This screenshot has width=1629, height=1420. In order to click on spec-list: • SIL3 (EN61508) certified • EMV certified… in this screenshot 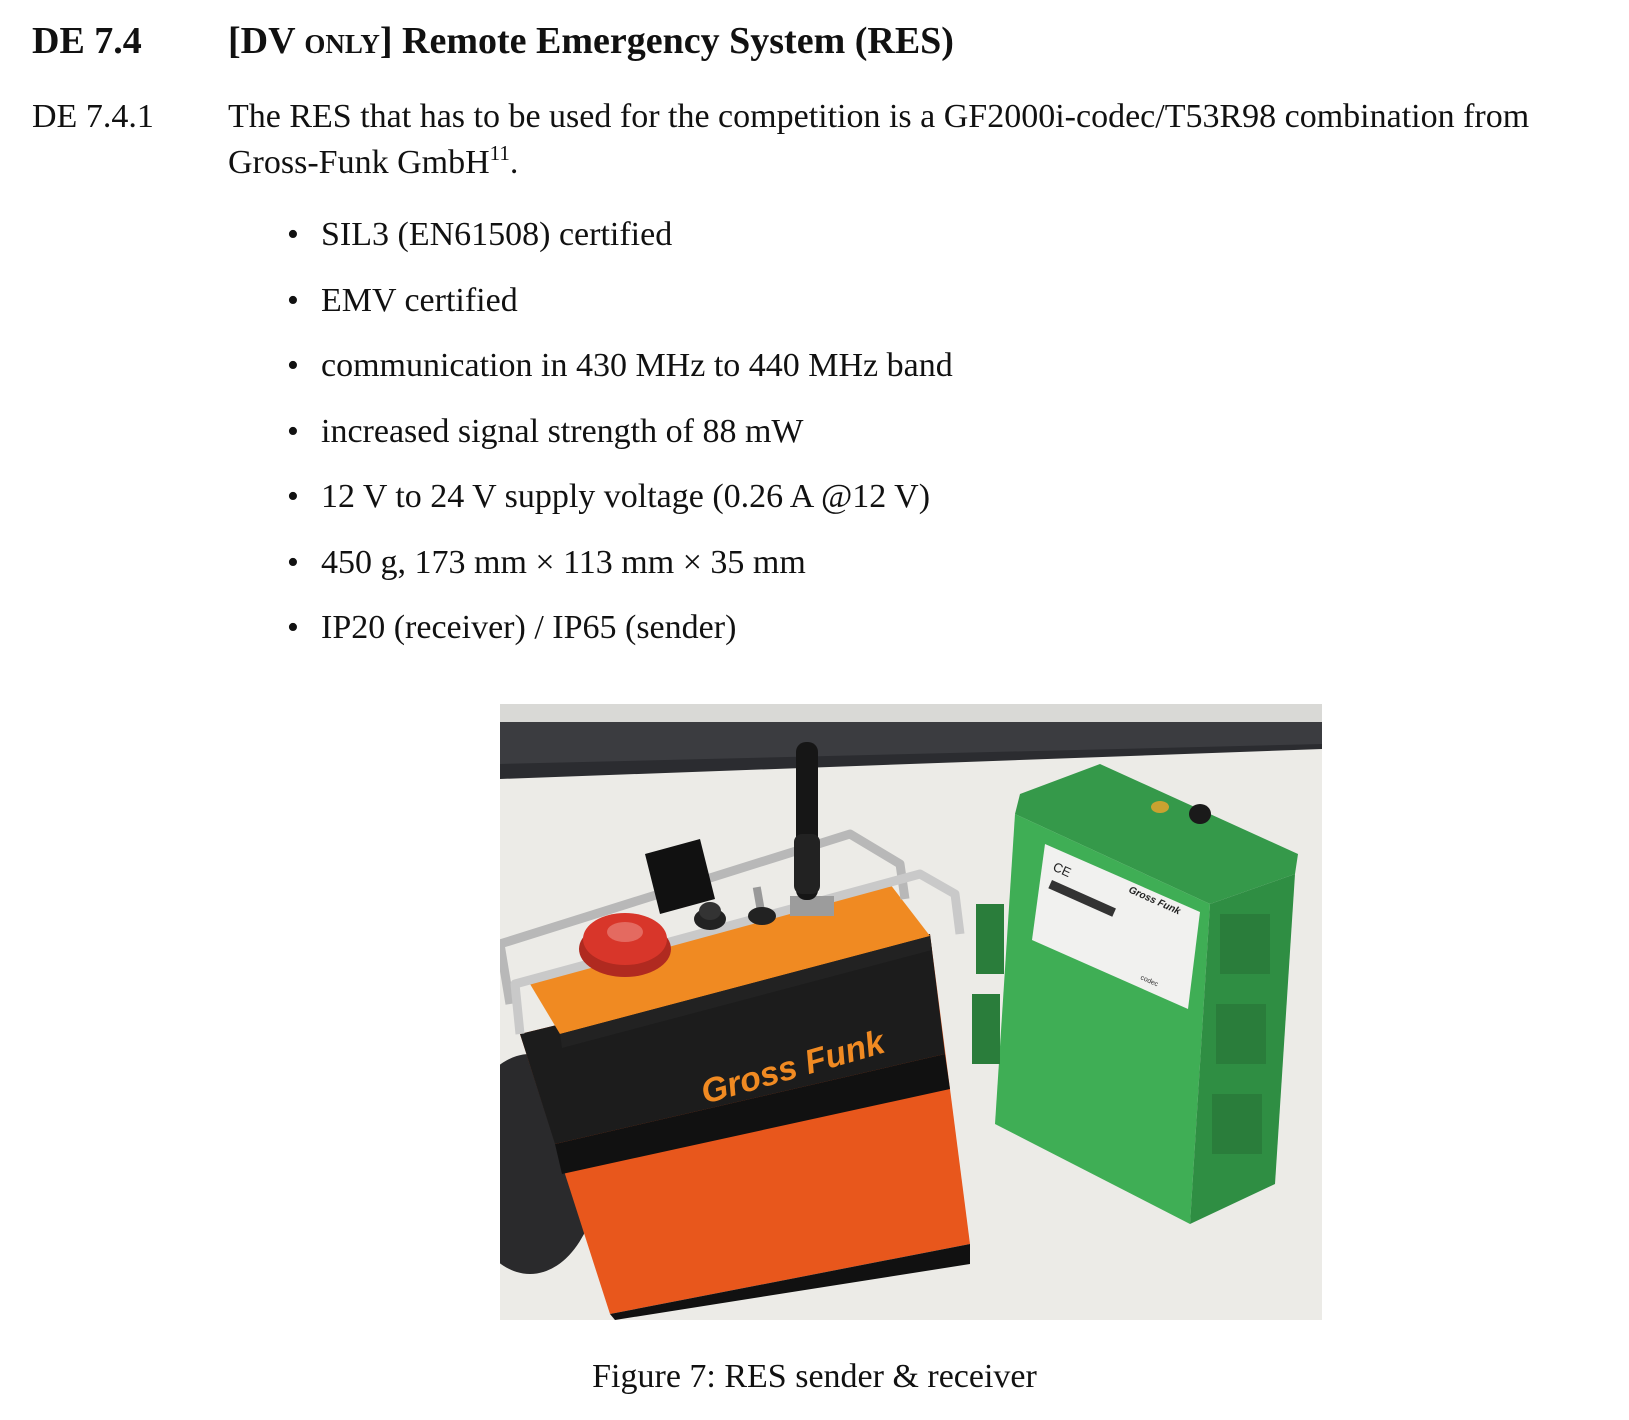, I will do `click(620, 441)`.